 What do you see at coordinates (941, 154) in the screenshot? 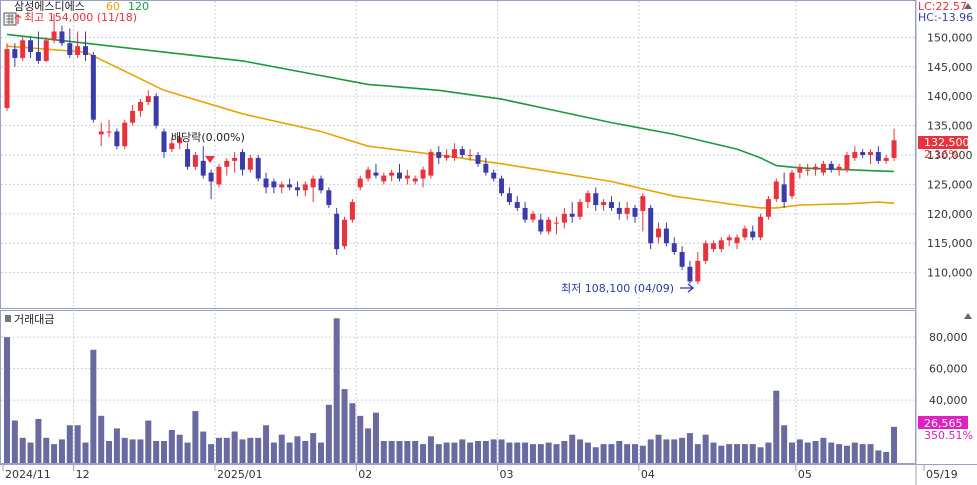
I see `last-change: 2.16%` at bounding box center [941, 154].